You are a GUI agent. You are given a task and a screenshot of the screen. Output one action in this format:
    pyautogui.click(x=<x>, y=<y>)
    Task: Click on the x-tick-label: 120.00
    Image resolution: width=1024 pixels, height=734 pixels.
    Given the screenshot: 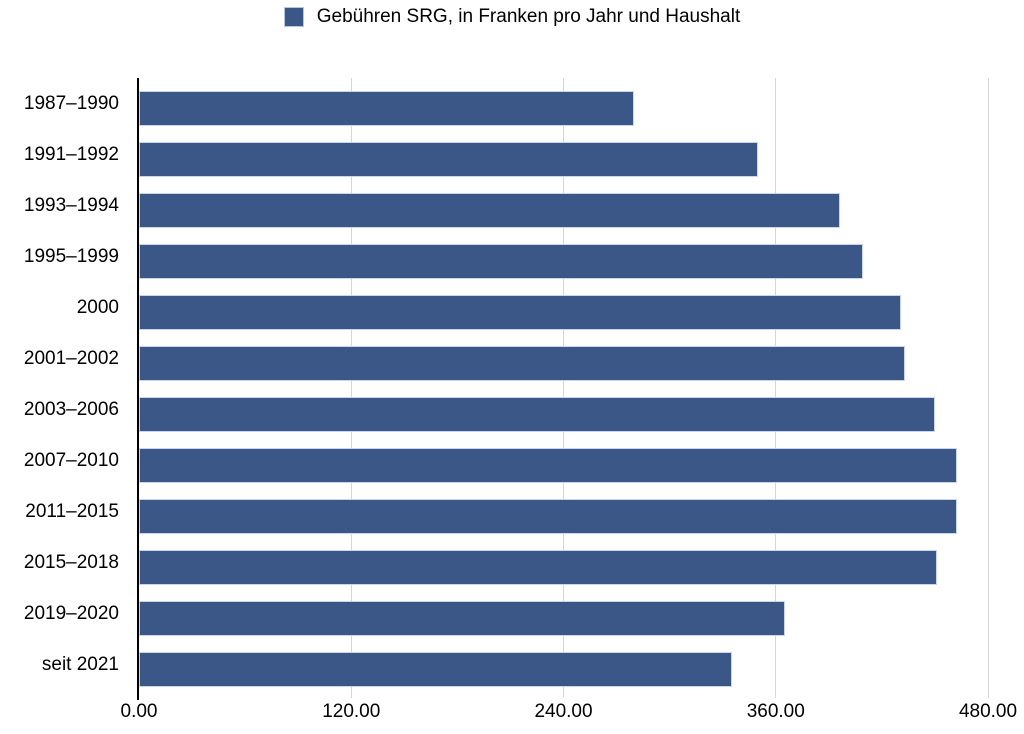 What is the action you would take?
    pyautogui.click(x=351, y=711)
    